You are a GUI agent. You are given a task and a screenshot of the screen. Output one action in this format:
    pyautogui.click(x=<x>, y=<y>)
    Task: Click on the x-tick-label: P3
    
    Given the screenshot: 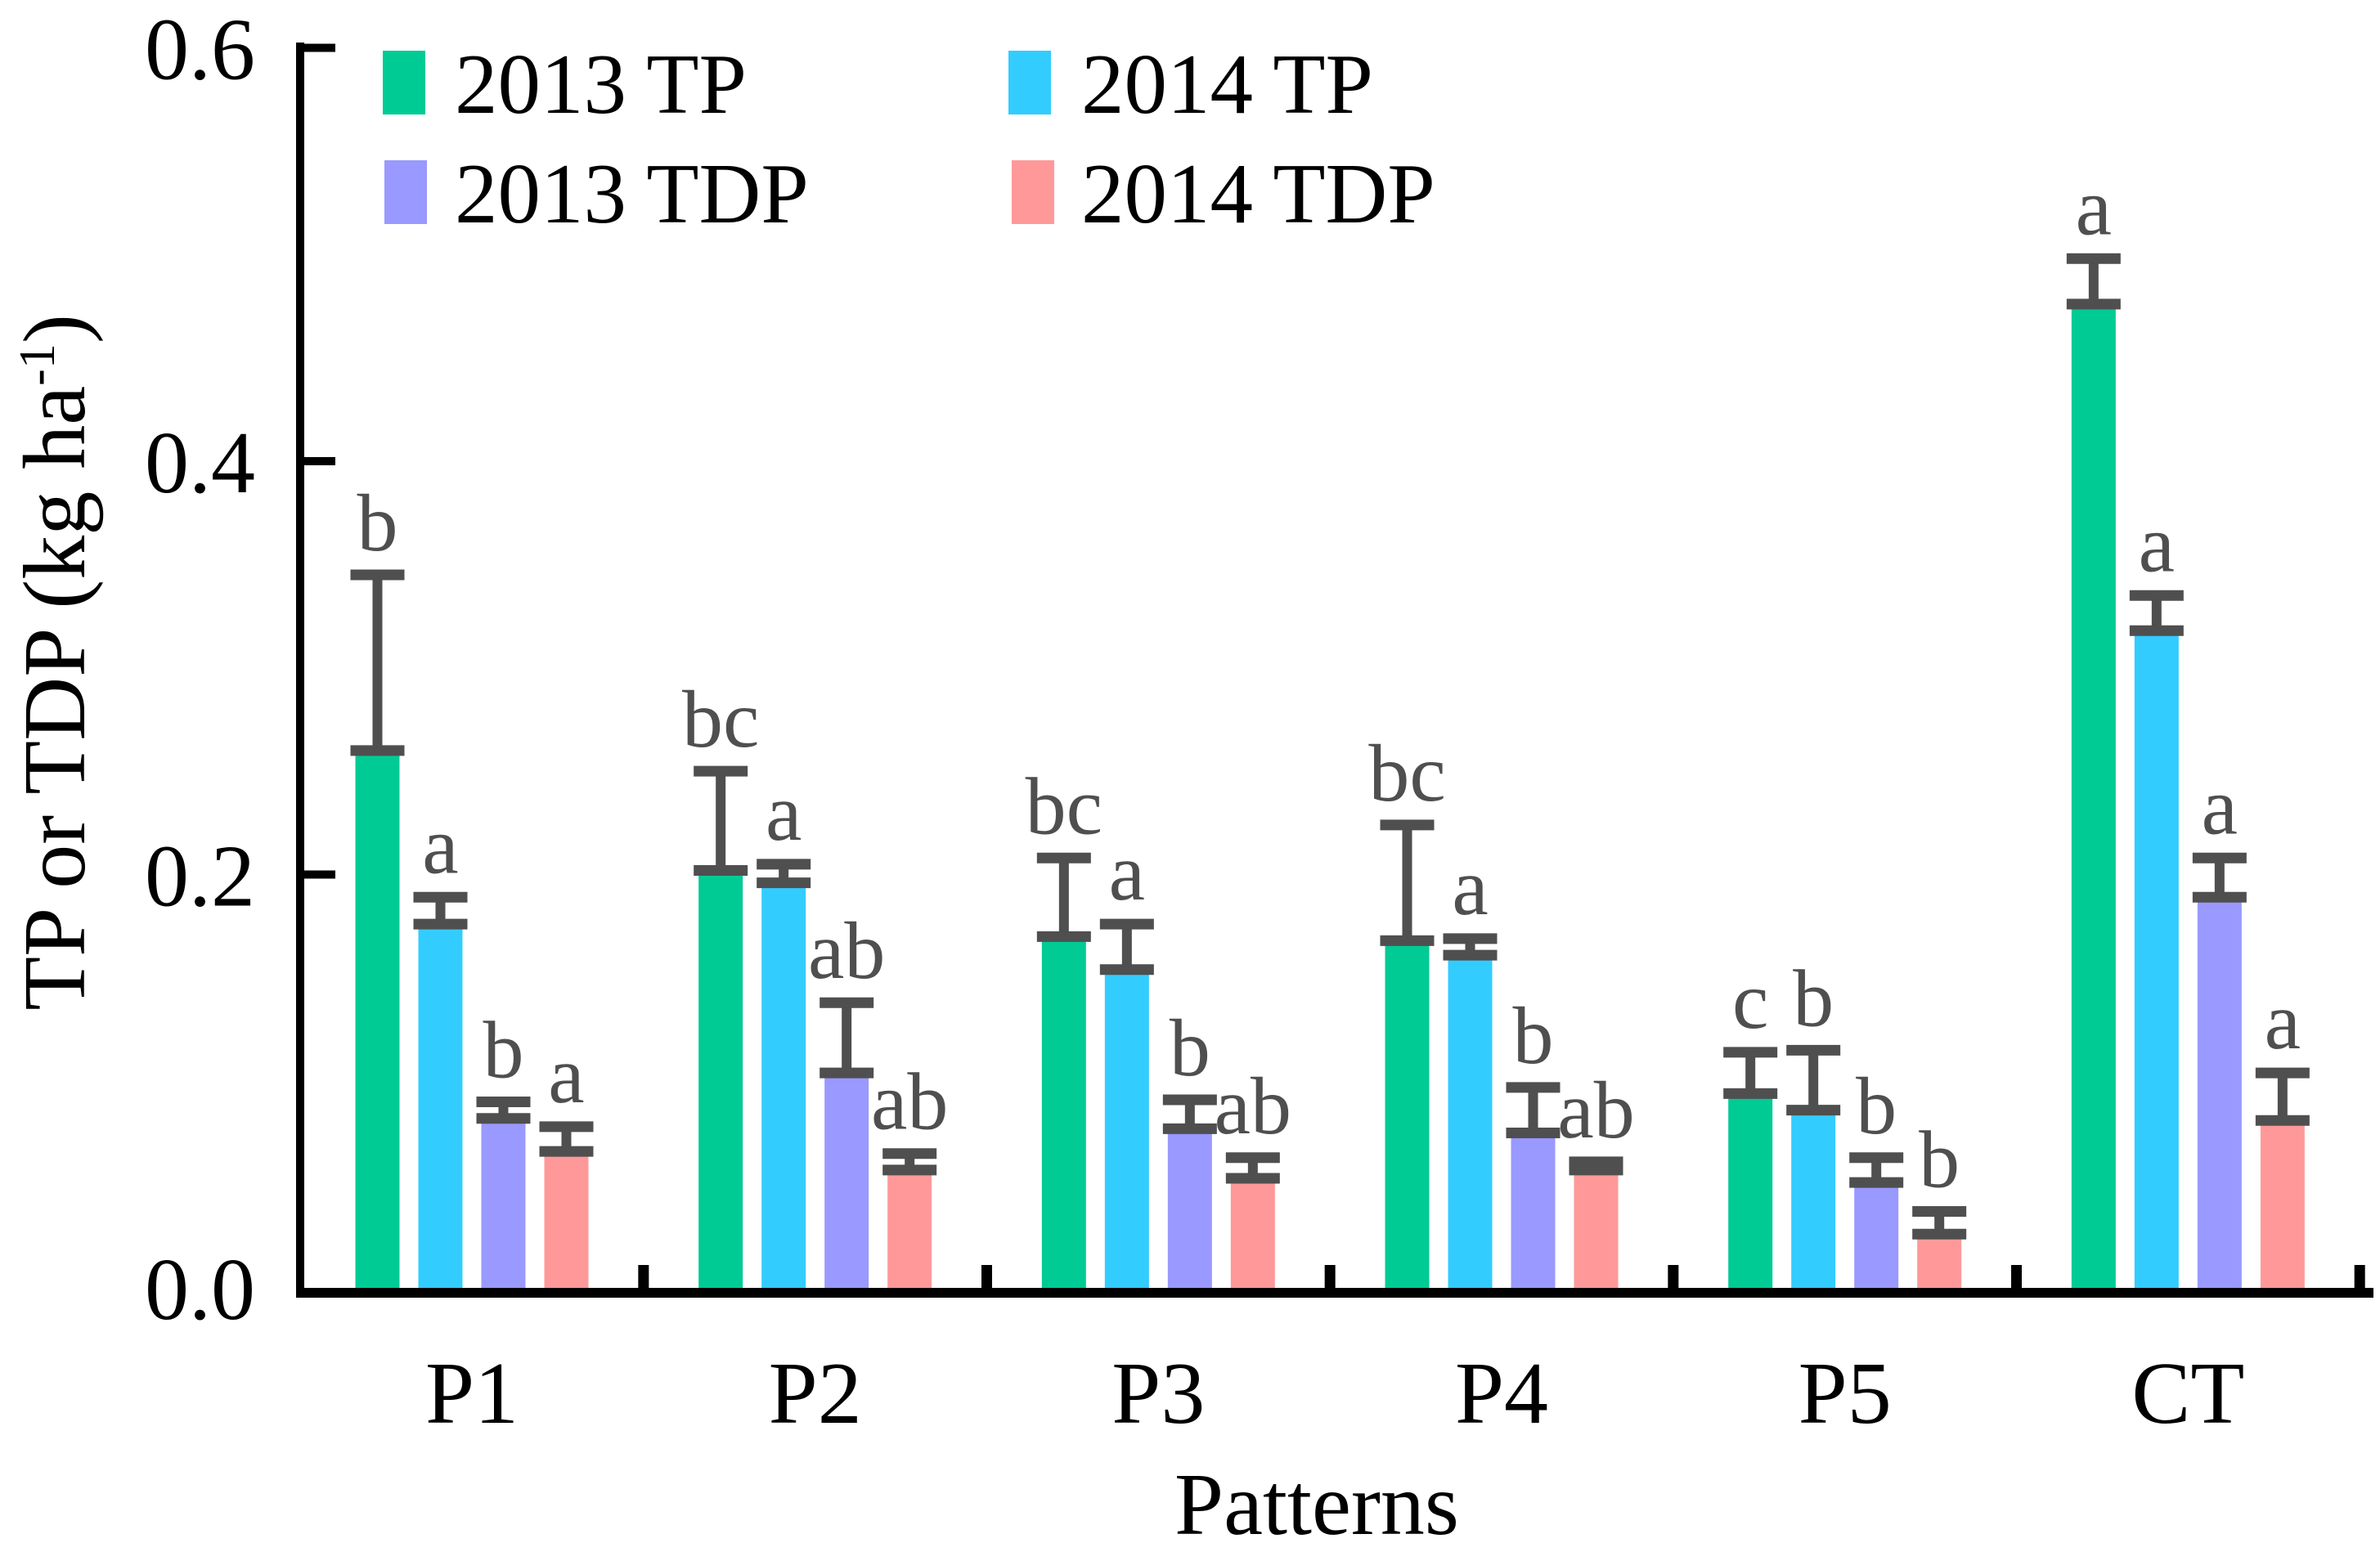 What is the action you would take?
    pyautogui.click(x=1158, y=1393)
    